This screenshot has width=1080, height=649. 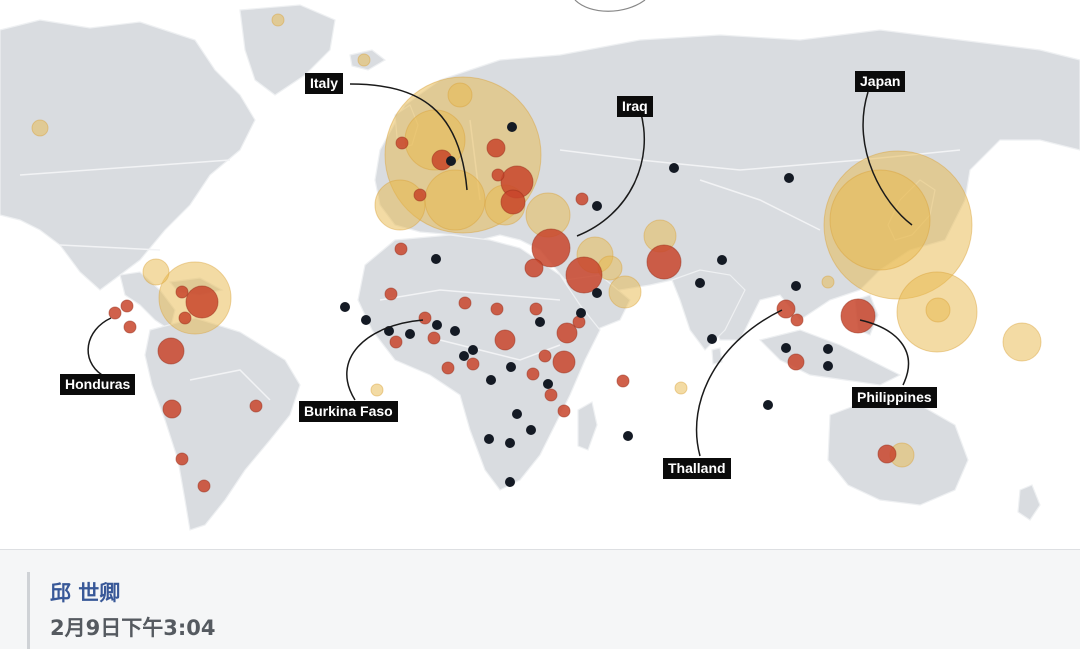 What do you see at coordinates (28, 610) in the screenshot?
I see `quote-bar` at bounding box center [28, 610].